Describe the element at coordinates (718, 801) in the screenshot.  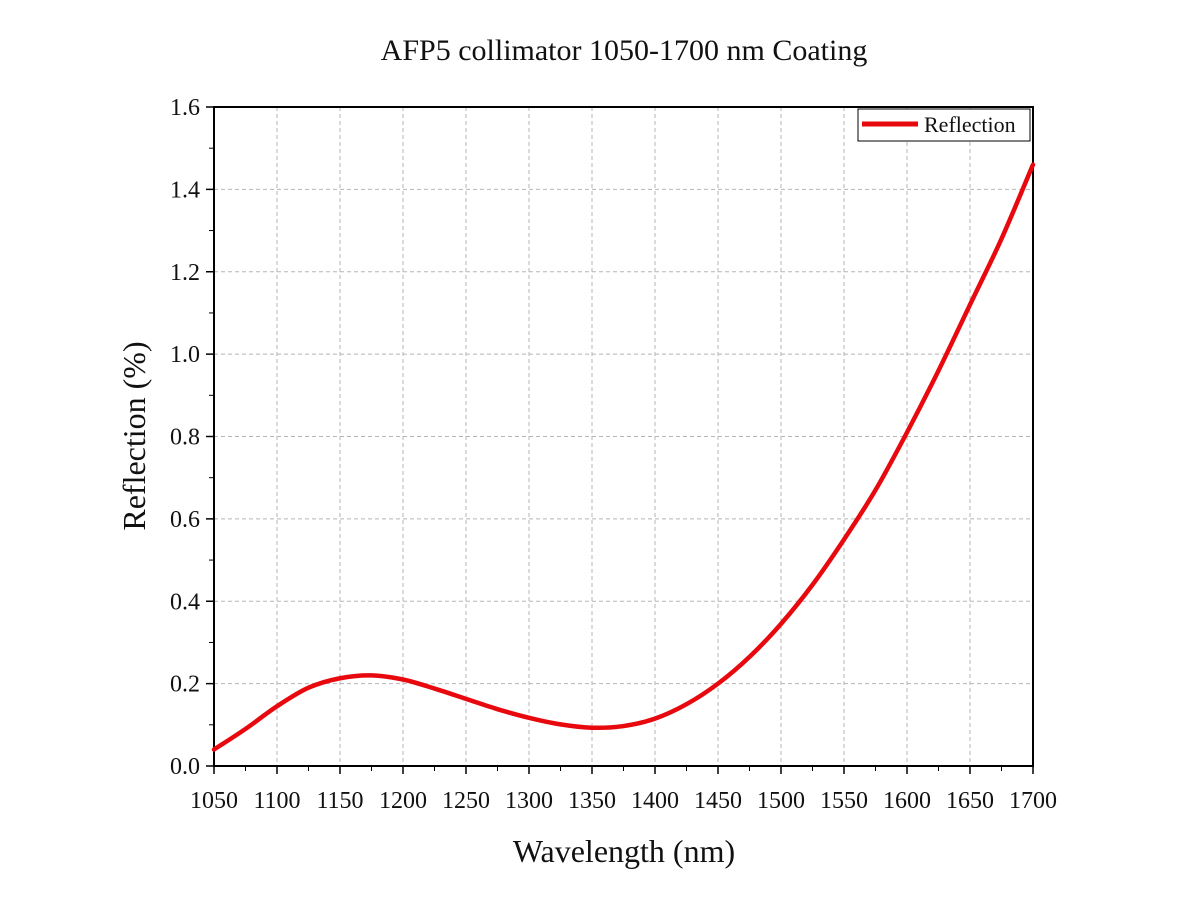
I see `x-tick-label: 1450` at that location.